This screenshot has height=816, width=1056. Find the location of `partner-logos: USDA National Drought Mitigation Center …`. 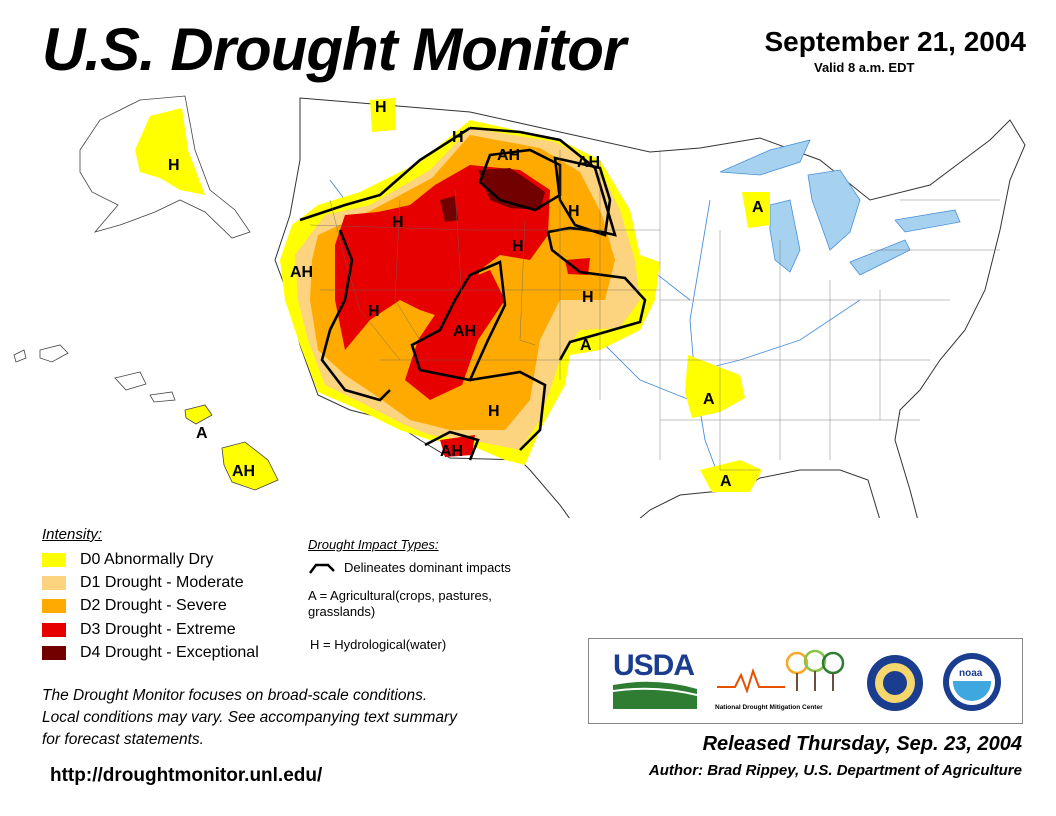

partner-logos: USDA National Drought Mitigation Center … is located at coordinates (805, 681).